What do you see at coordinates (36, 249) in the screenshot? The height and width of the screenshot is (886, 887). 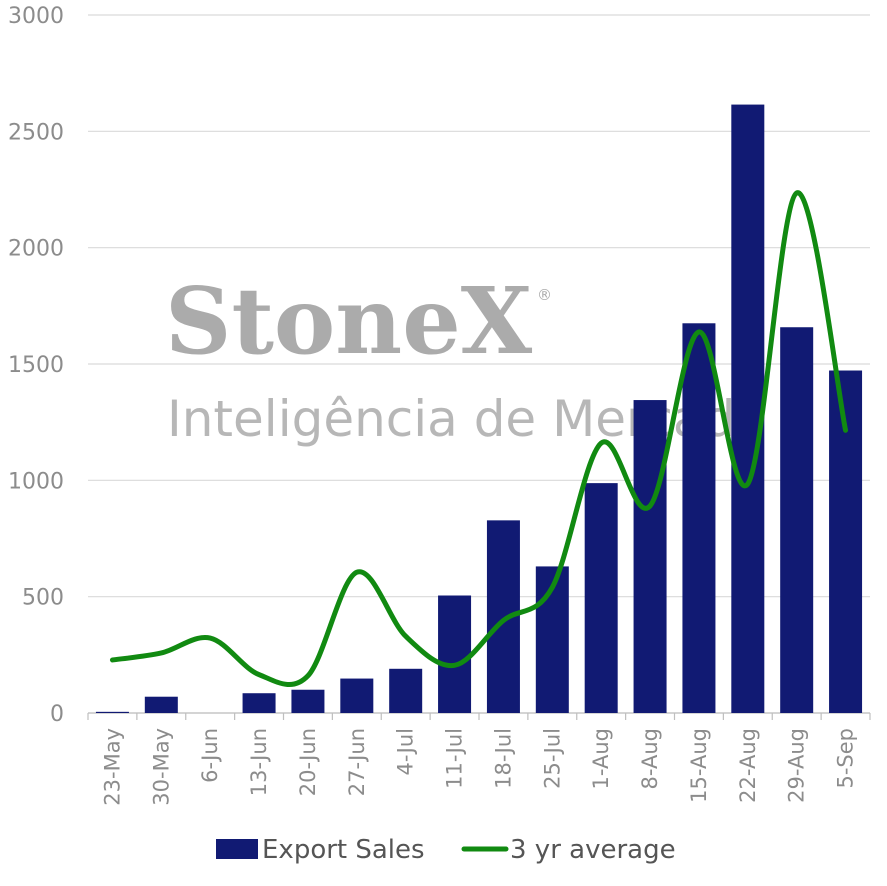 I see `y-tick-label-2000: 2000` at bounding box center [36, 249].